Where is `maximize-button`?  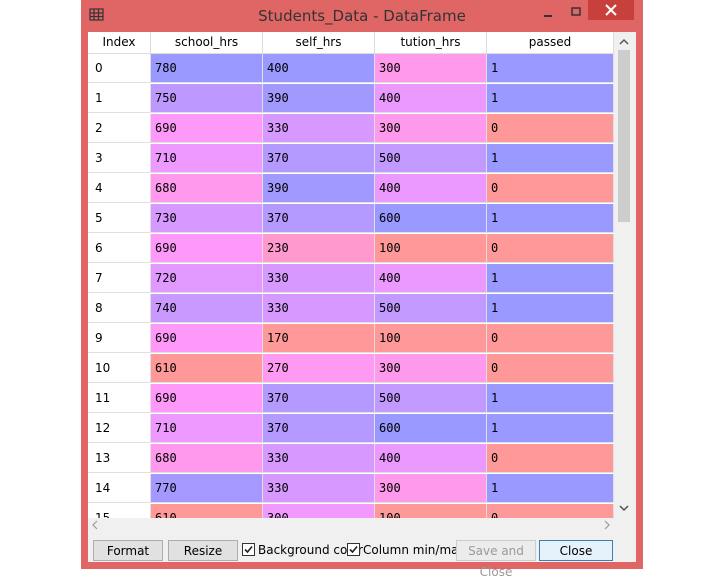
maximize-button is located at coordinates (576, 11).